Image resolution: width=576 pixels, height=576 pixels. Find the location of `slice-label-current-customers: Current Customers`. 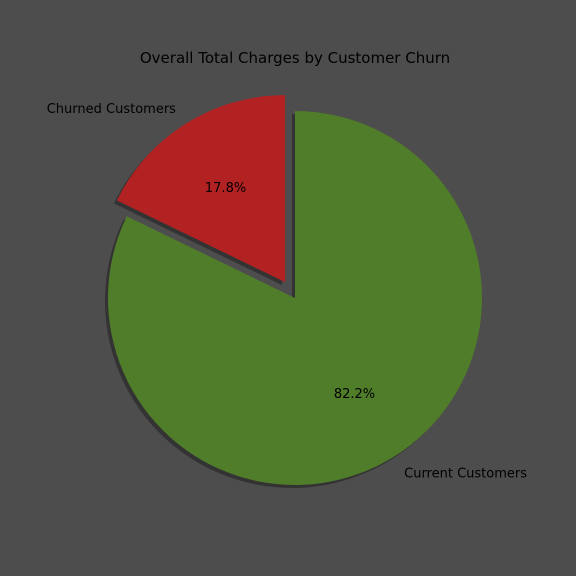

slice-label-current-customers: Current Customers is located at coordinates (465, 473).